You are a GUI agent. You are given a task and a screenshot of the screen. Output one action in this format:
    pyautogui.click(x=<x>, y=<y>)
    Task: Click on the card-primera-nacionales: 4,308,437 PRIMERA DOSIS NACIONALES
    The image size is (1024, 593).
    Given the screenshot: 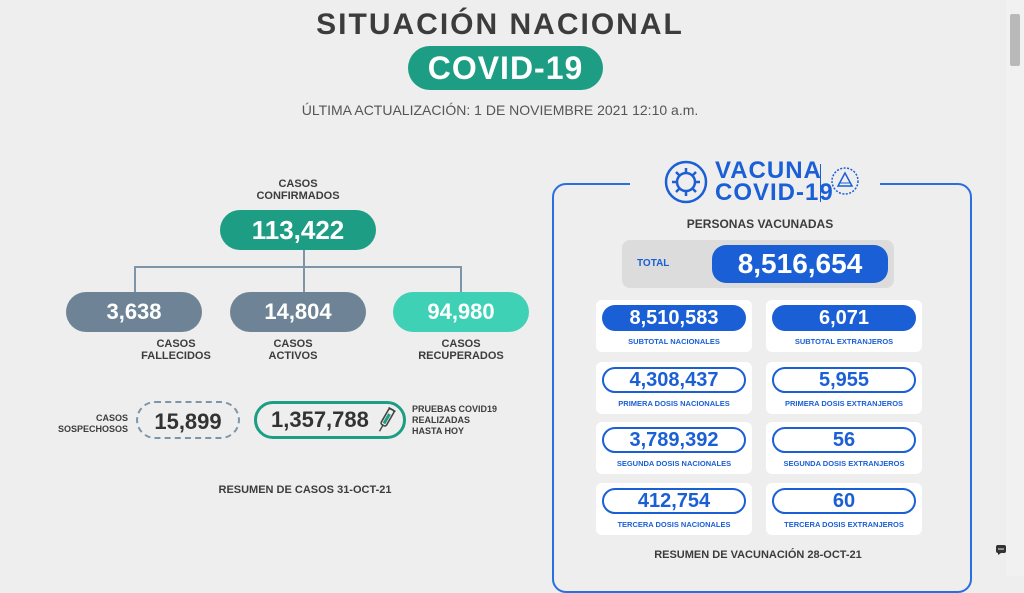 What is the action you would take?
    pyautogui.click(x=674, y=388)
    